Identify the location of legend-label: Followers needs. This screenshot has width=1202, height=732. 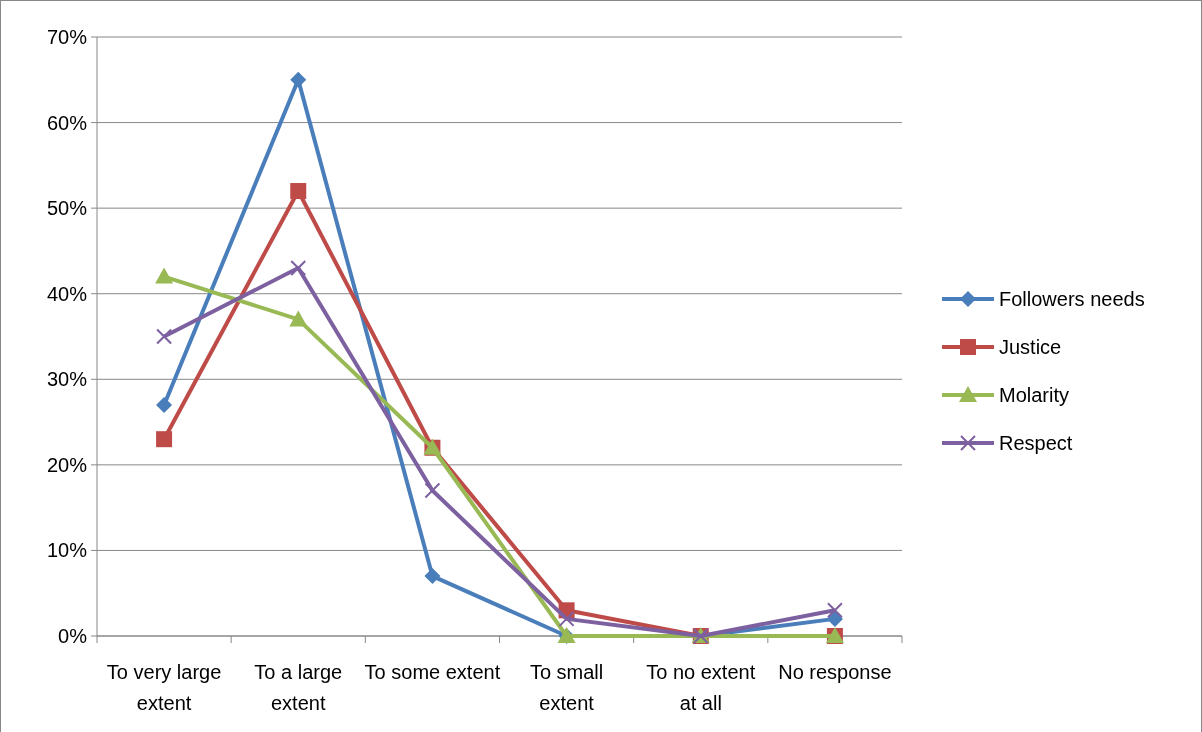
(1072, 299).